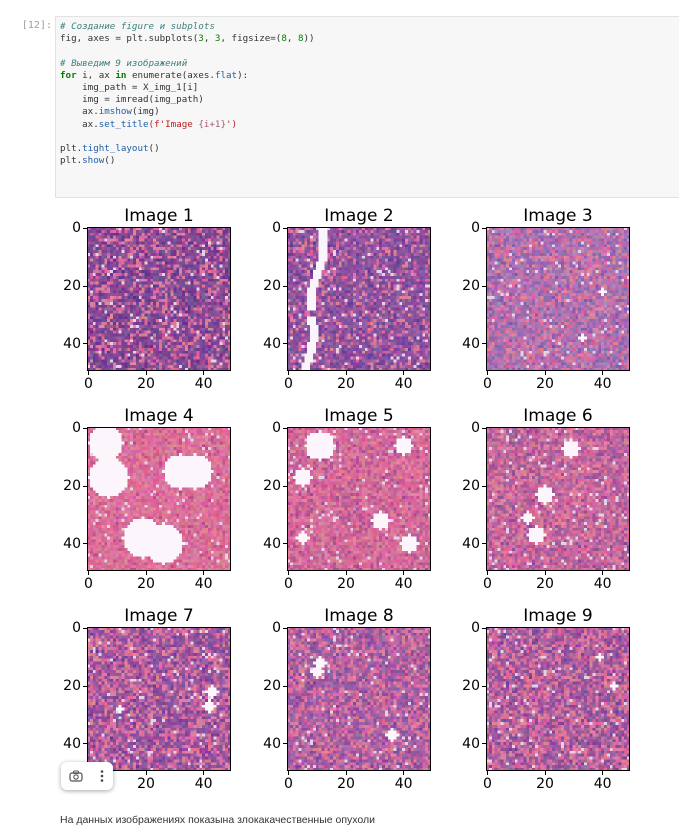  I want to click on panel-title: Image 2, so click(359, 216).